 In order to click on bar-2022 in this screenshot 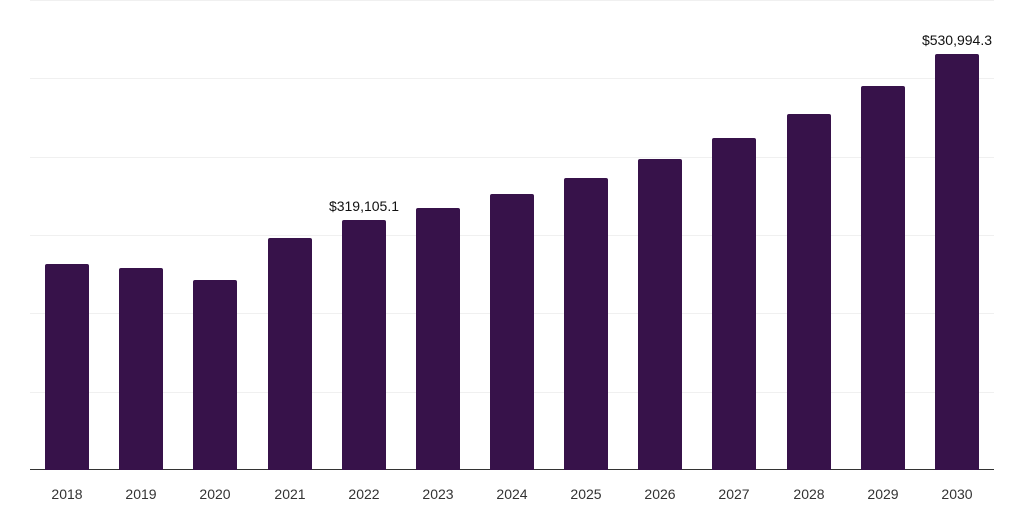, I will do `click(364, 345)`.